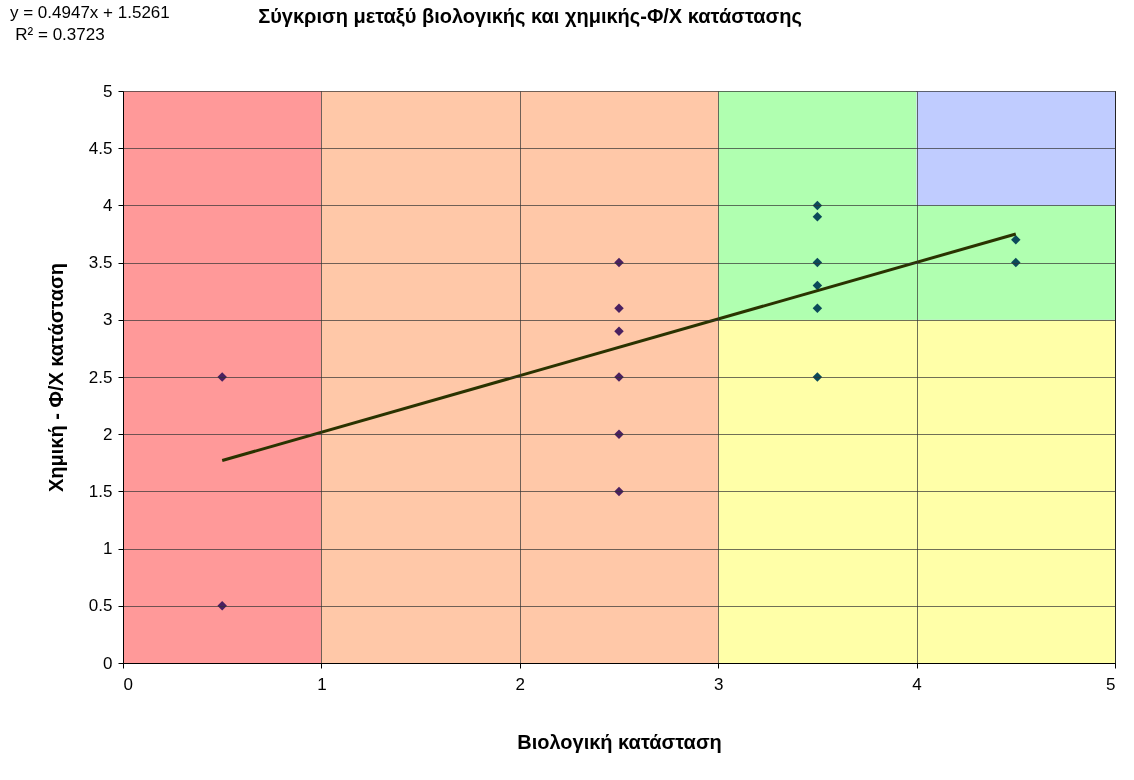 The image size is (1134, 780). Describe the element at coordinates (1111, 684) in the screenshot. I see `x-tick-label: 5` at that location.